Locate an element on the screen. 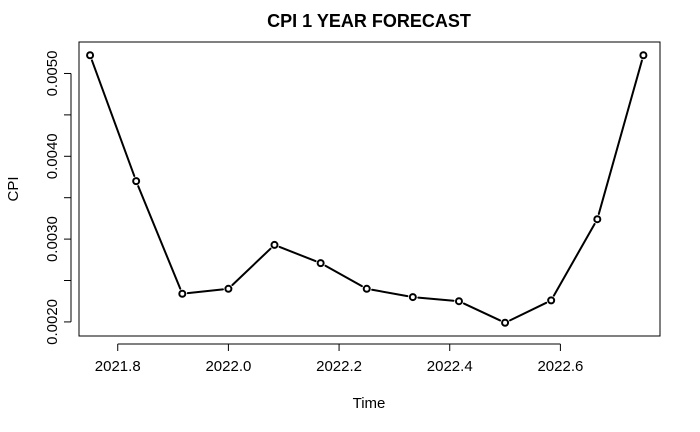  x-tick-label: 2022.6 is located at coordinates (560, 366).